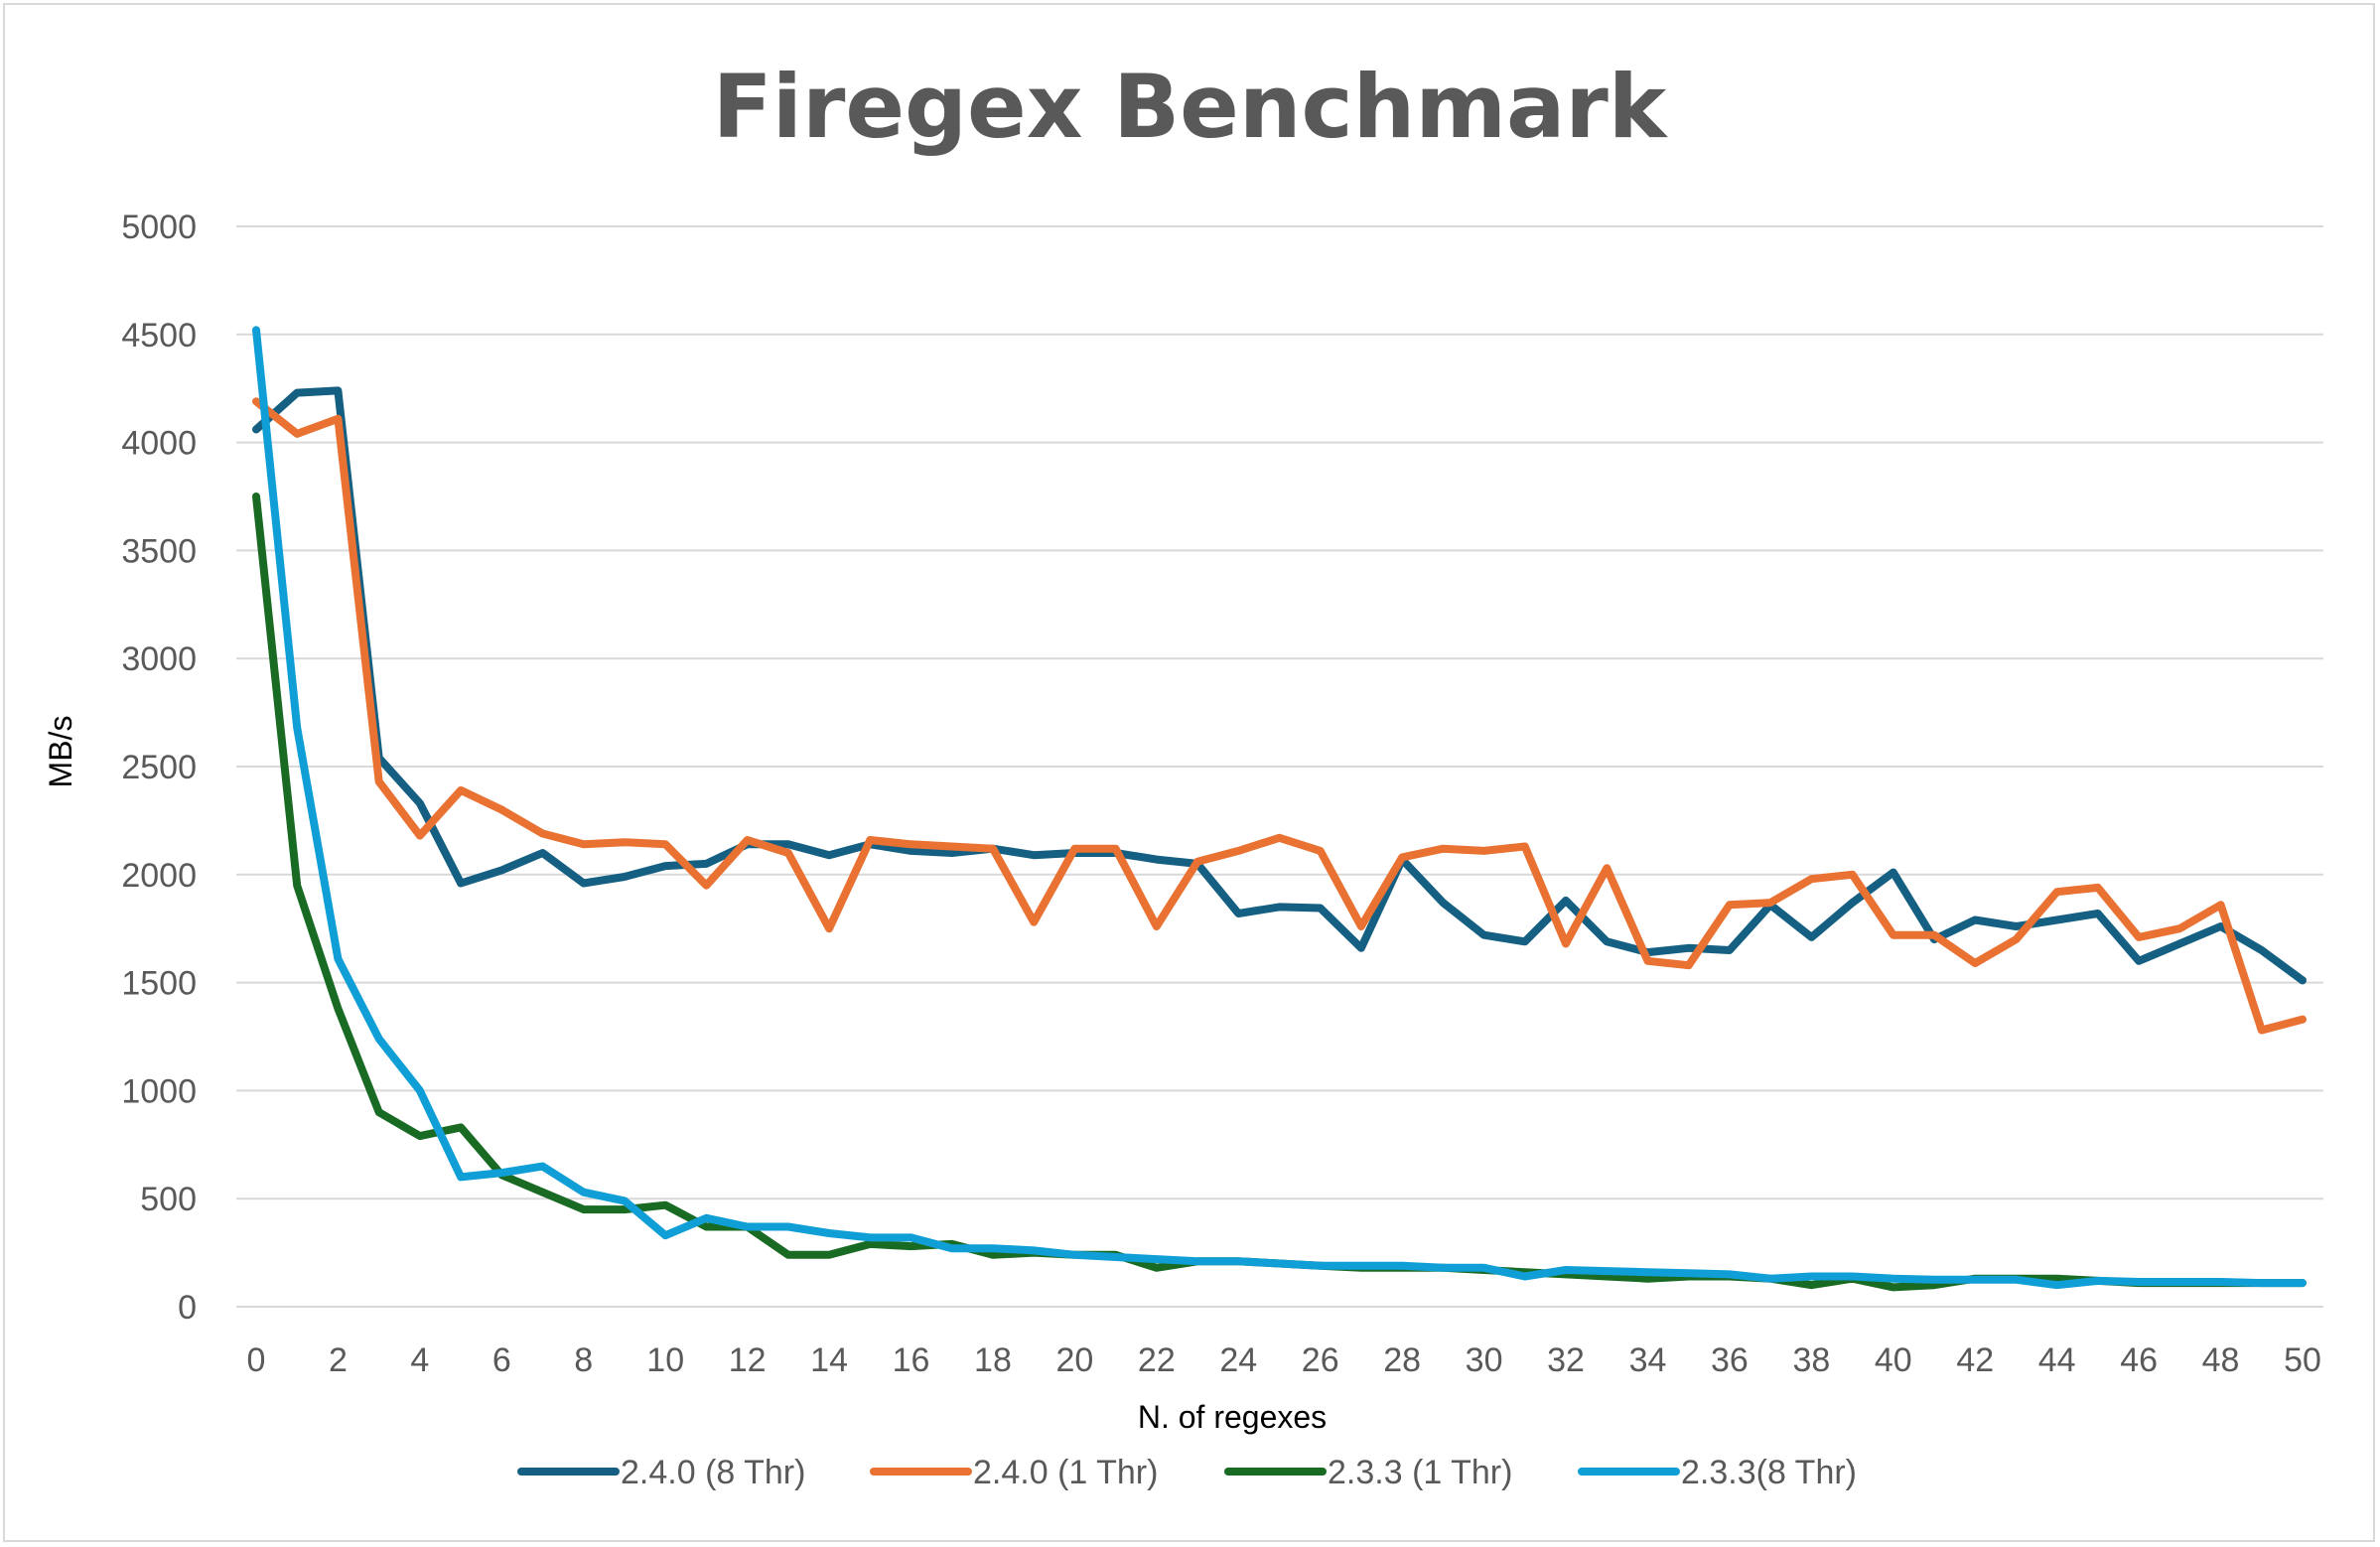  What do you see at coordinates (1648, 1360) in the screenshot?
I see `x-tick-label: 34` at bounding box center [1648, 1360].